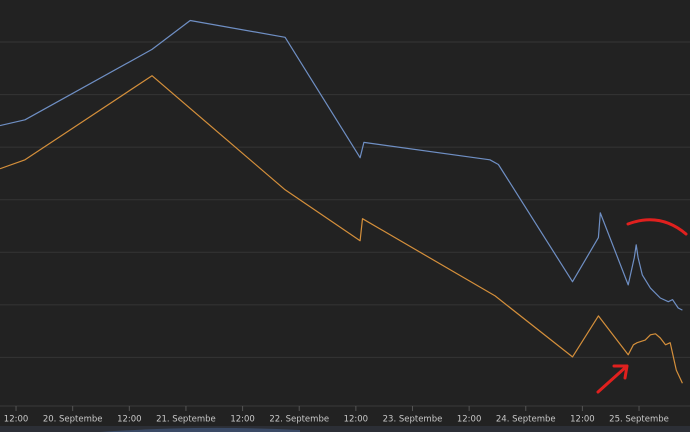  I want to click on x-tick-label: 20. Septembe, so click(73, 420).